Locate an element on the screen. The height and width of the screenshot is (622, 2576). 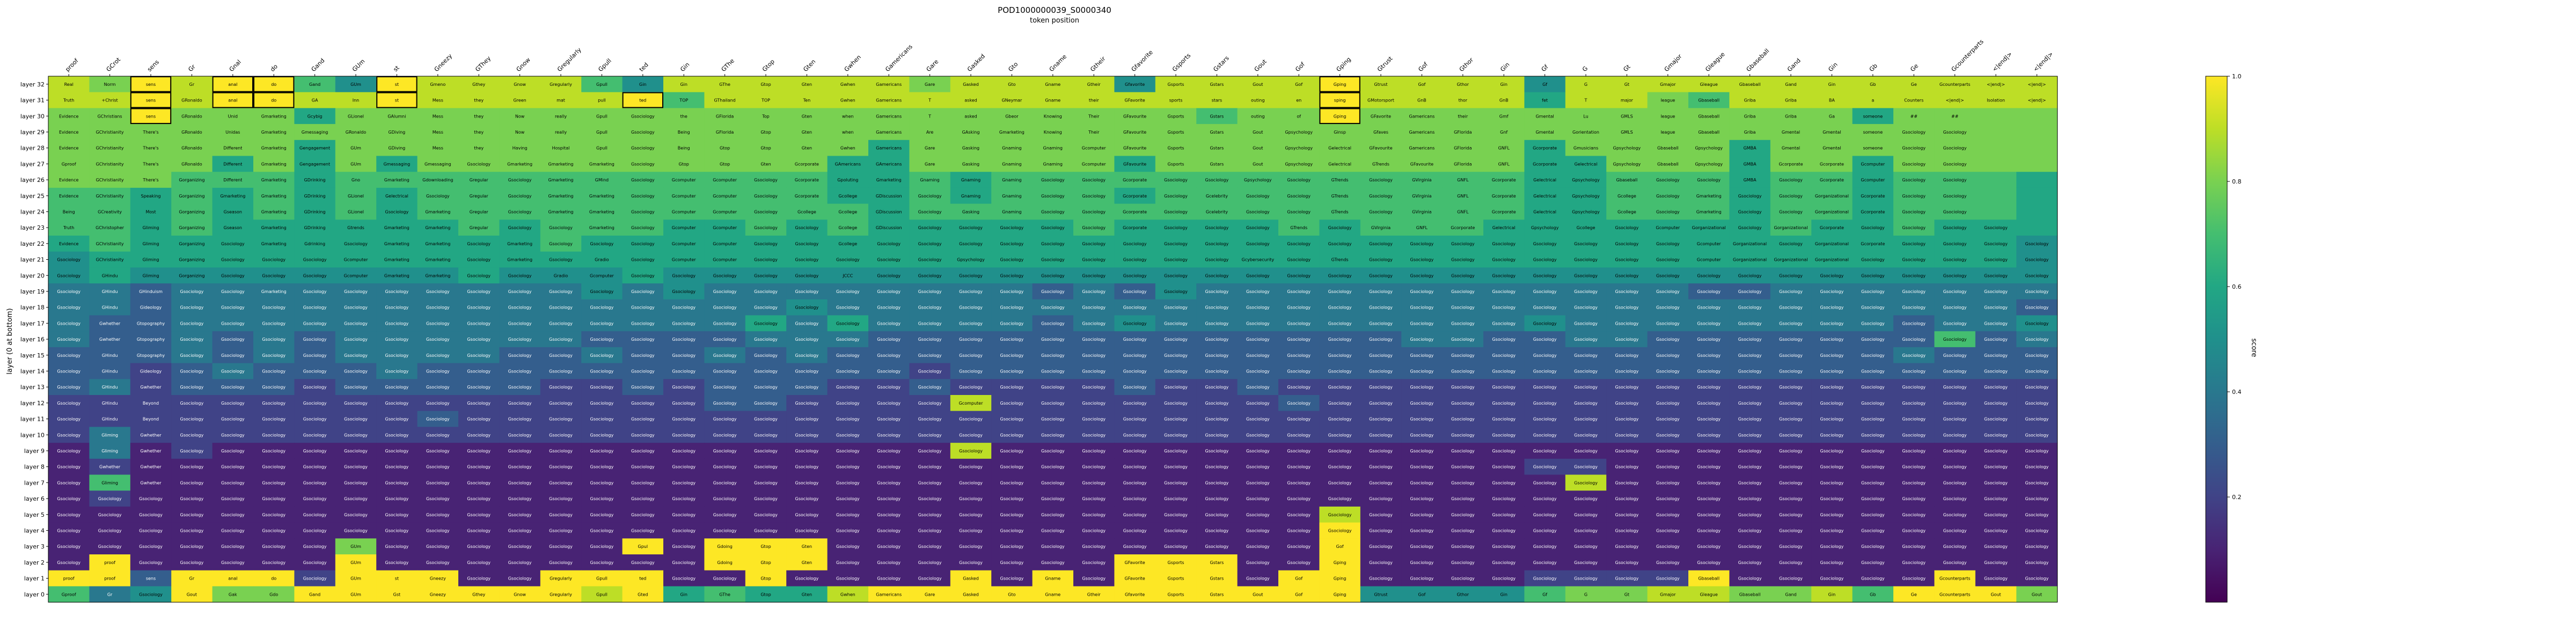
cell-label: pull is located at coordinates (602, 100).